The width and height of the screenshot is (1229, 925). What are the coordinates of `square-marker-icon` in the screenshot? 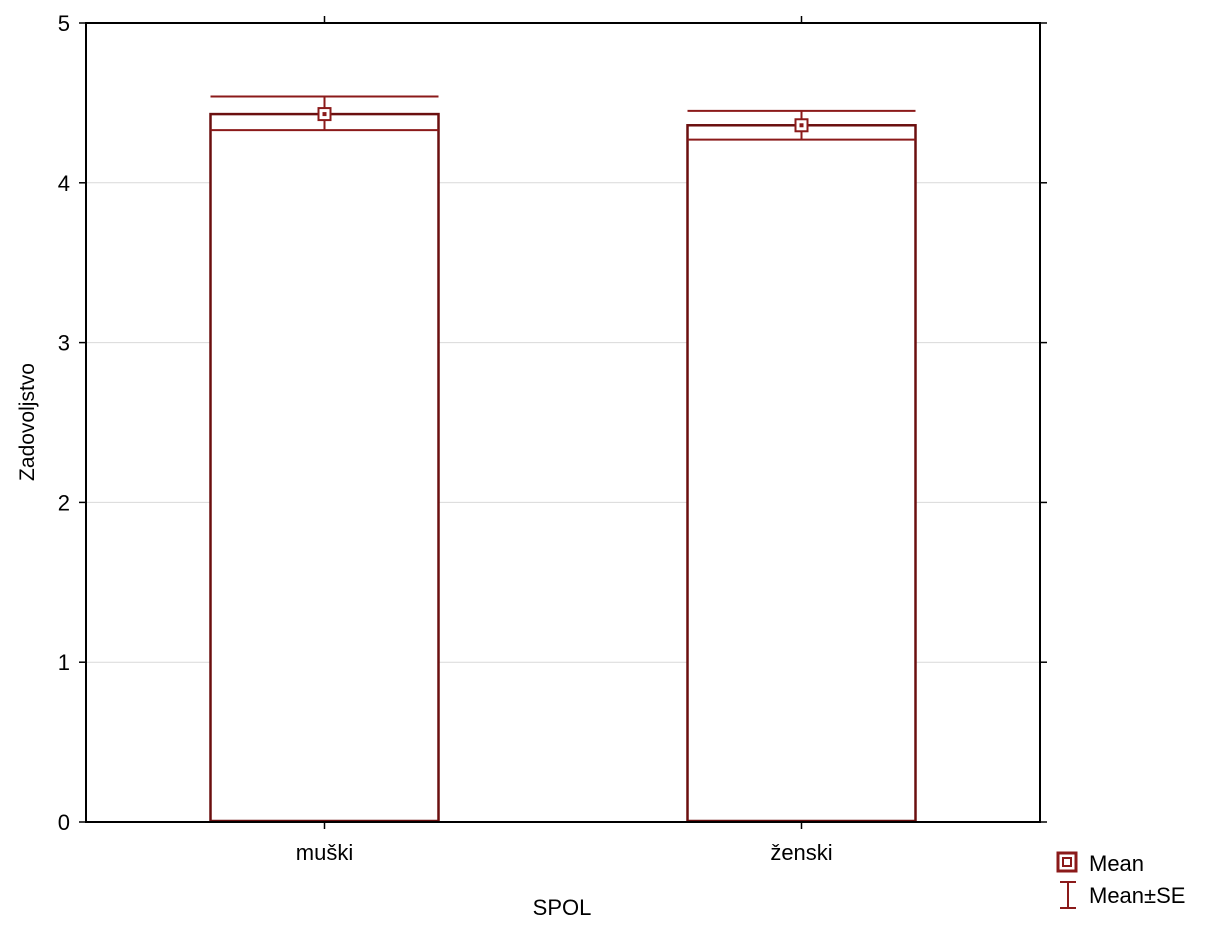 It's located at (1067, 862).